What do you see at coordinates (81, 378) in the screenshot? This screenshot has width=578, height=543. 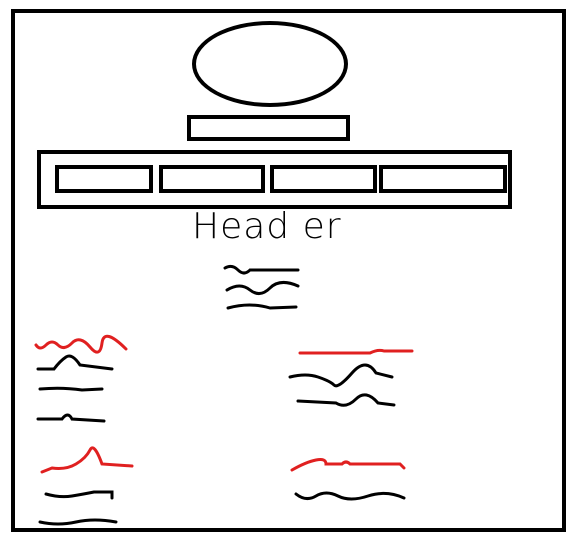 I see `section-top-left-placeholder` at bounding box center [81, 378].